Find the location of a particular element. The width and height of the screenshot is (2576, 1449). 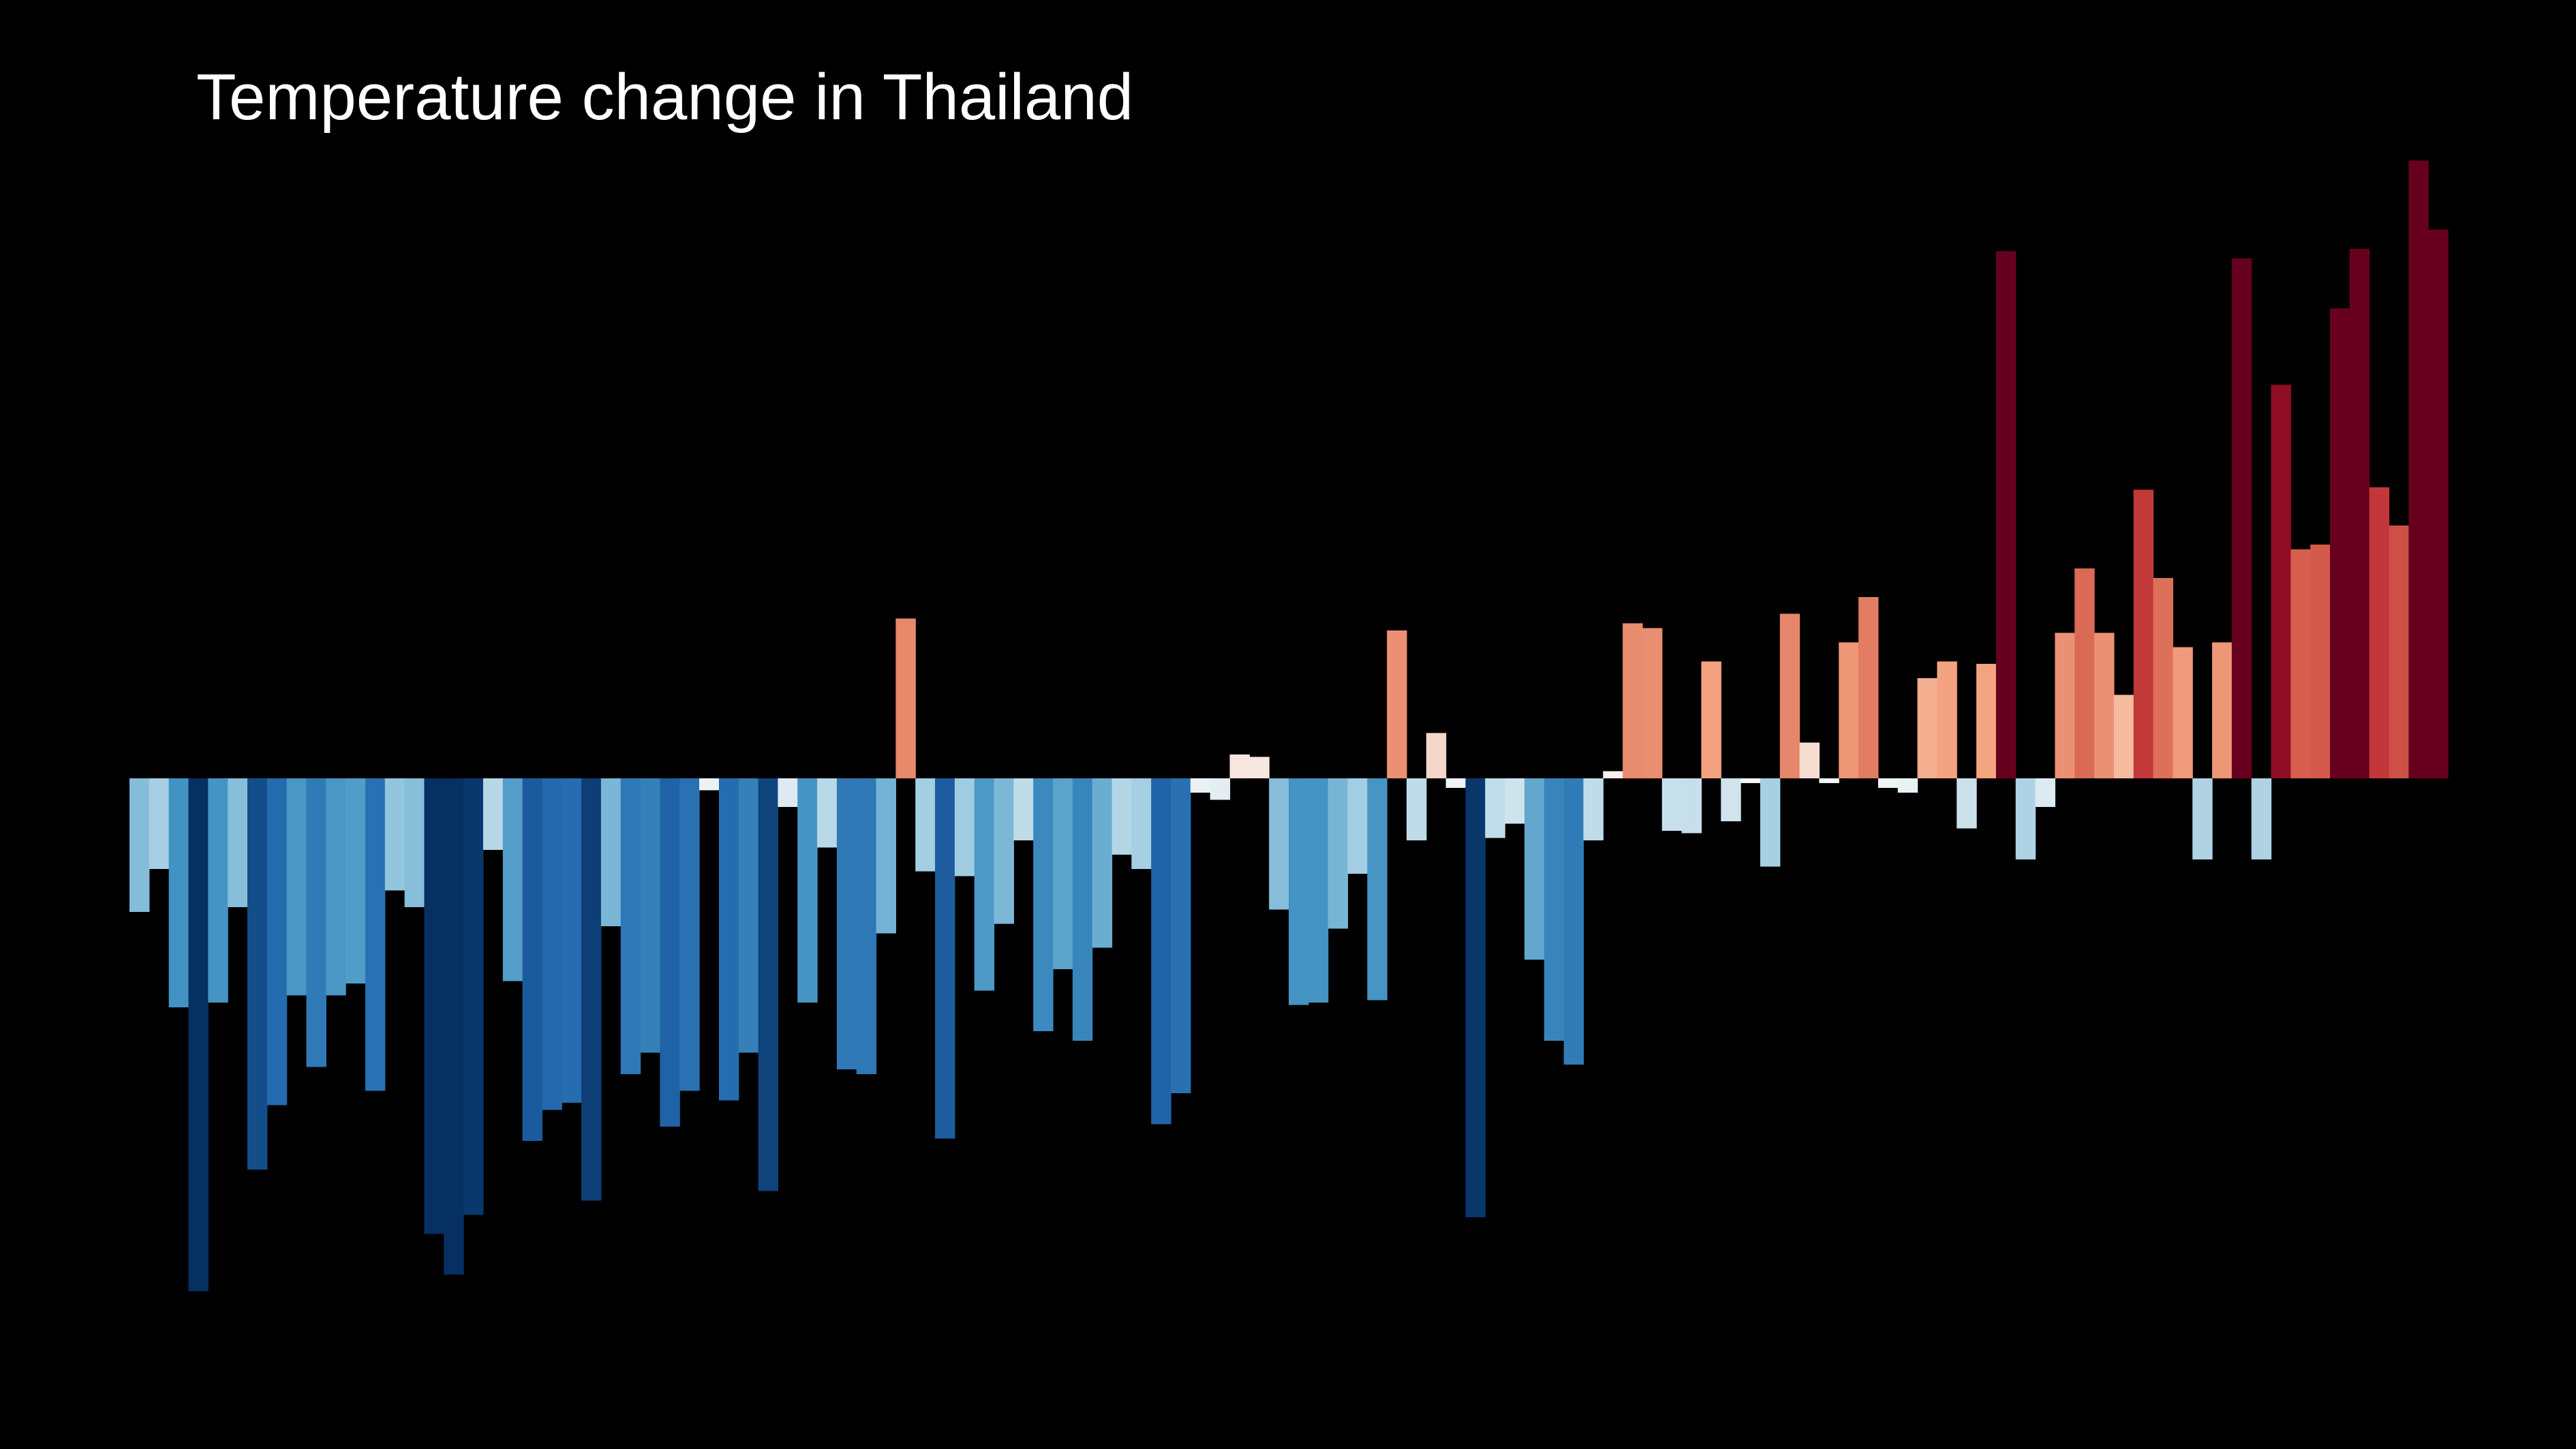

chart-title: Temperature change in Thailand is located at coordinates (665, 98).